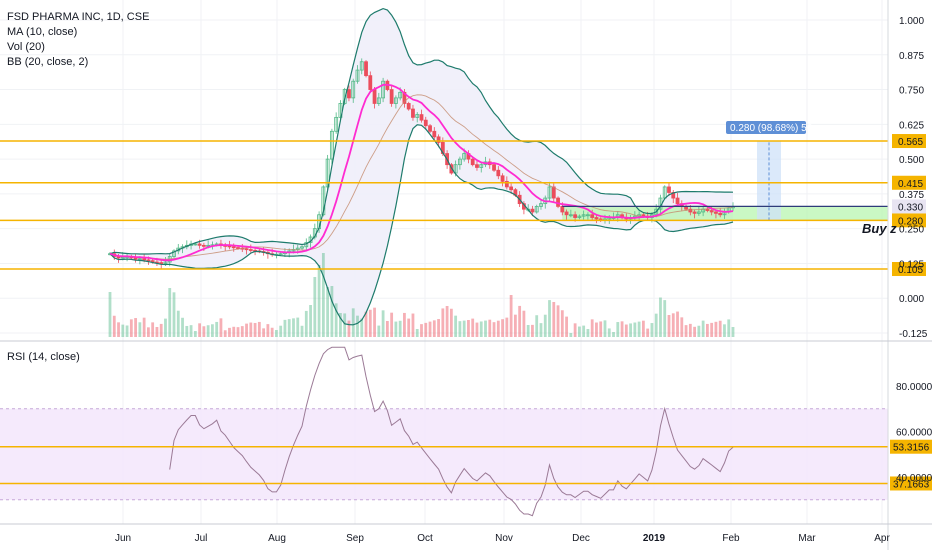  I want to click on price-tick-label: 0.125, so click(911, 264).